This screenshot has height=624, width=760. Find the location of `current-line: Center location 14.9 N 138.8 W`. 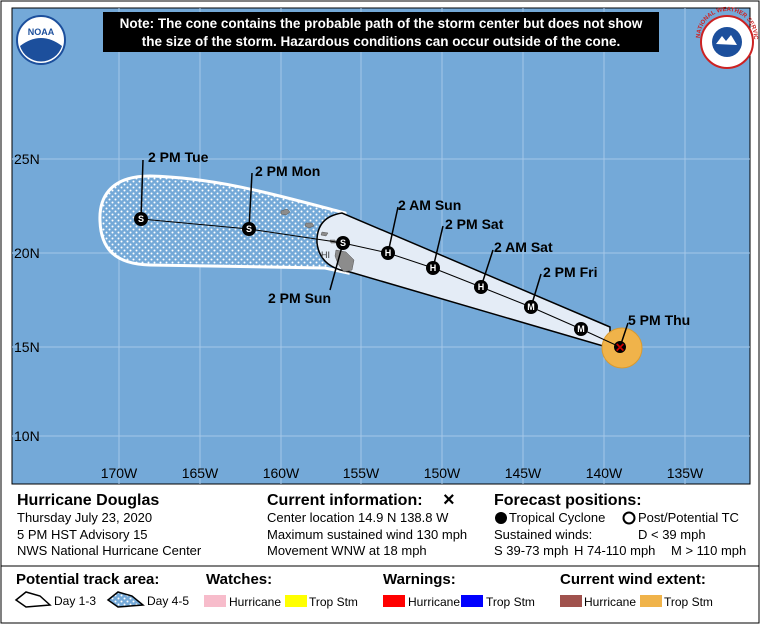

current-line: Center location 14.9 N 138.8 W is located at coordinates (358, 517).